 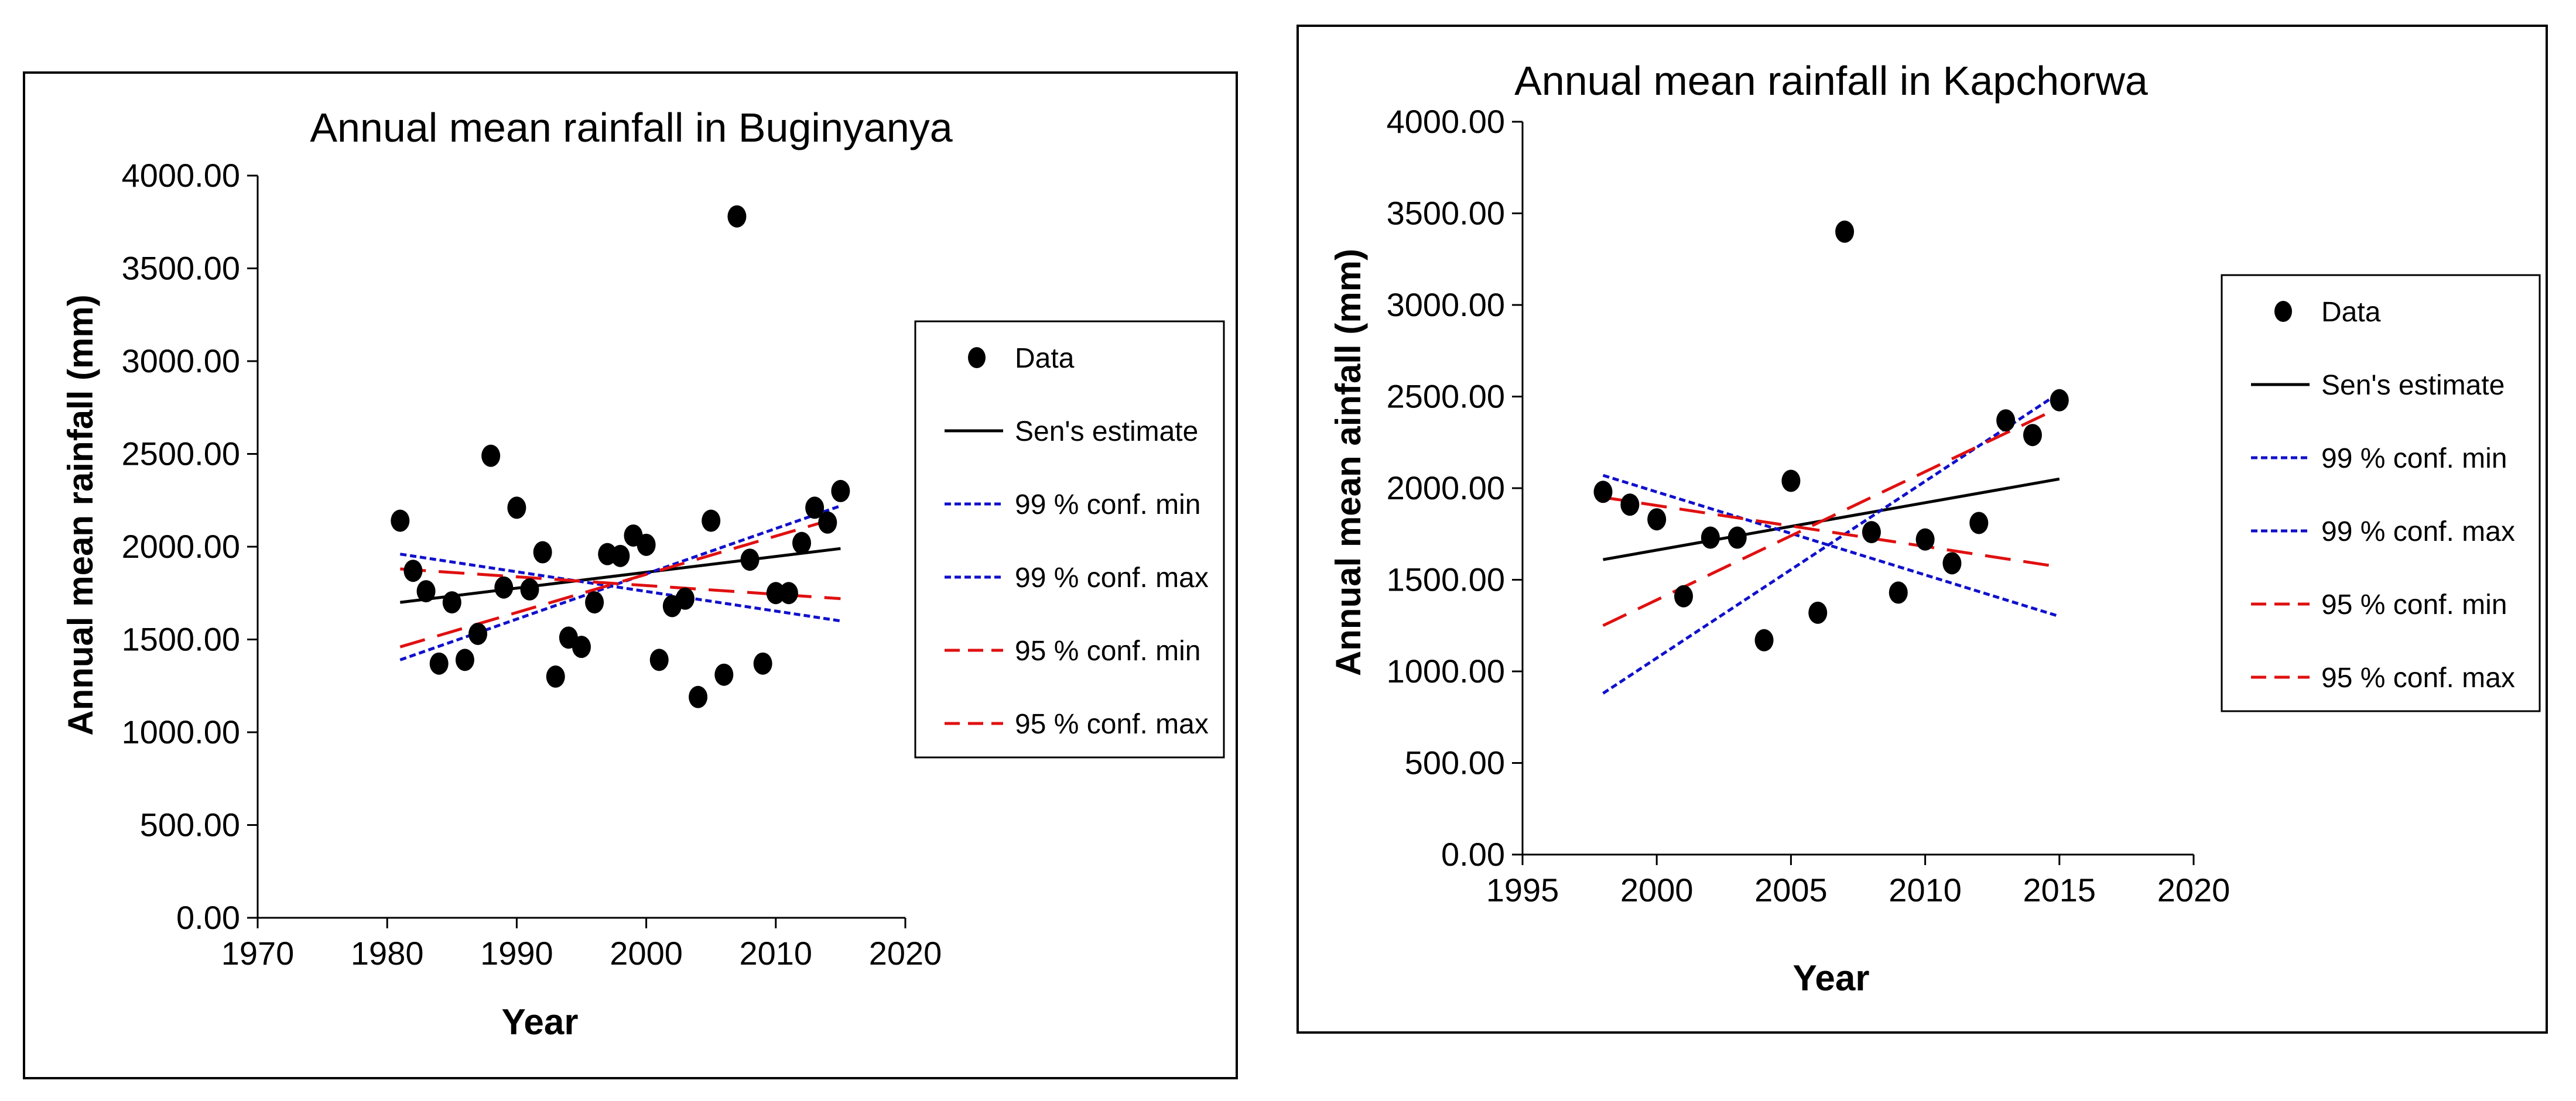 What do you see at coordinates (1522, 890) in the screenshot?
I see `x-tick-label: 1995` at bounding box center [1522, 890].